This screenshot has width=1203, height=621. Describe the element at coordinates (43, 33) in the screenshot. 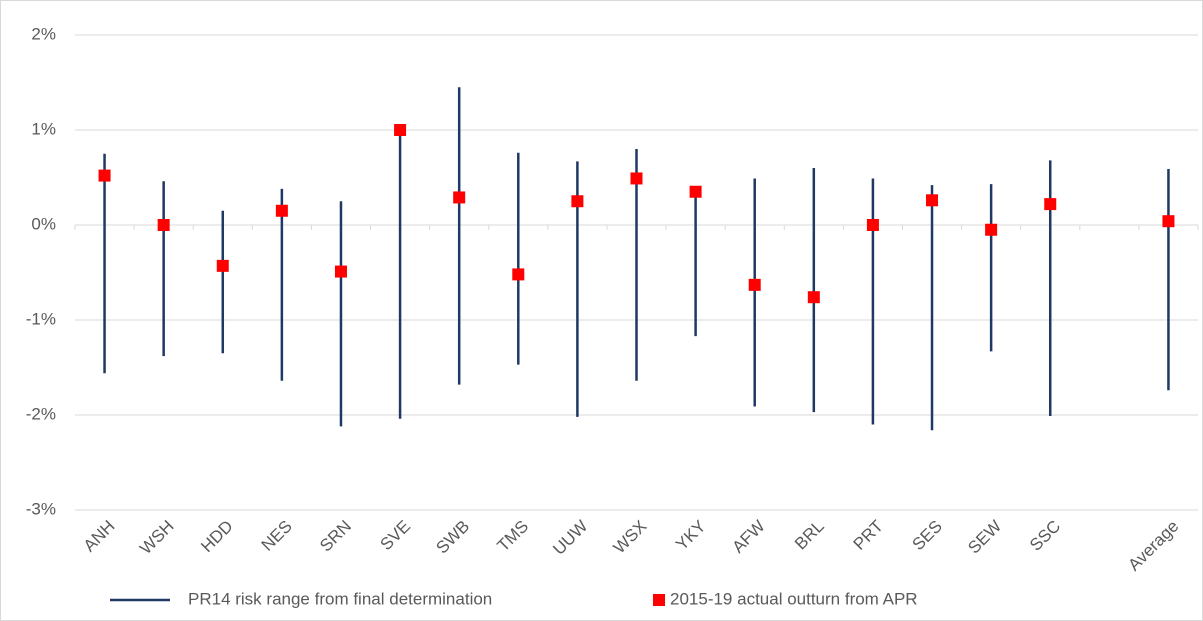

I see `y-tick-label: 2%` at that location.